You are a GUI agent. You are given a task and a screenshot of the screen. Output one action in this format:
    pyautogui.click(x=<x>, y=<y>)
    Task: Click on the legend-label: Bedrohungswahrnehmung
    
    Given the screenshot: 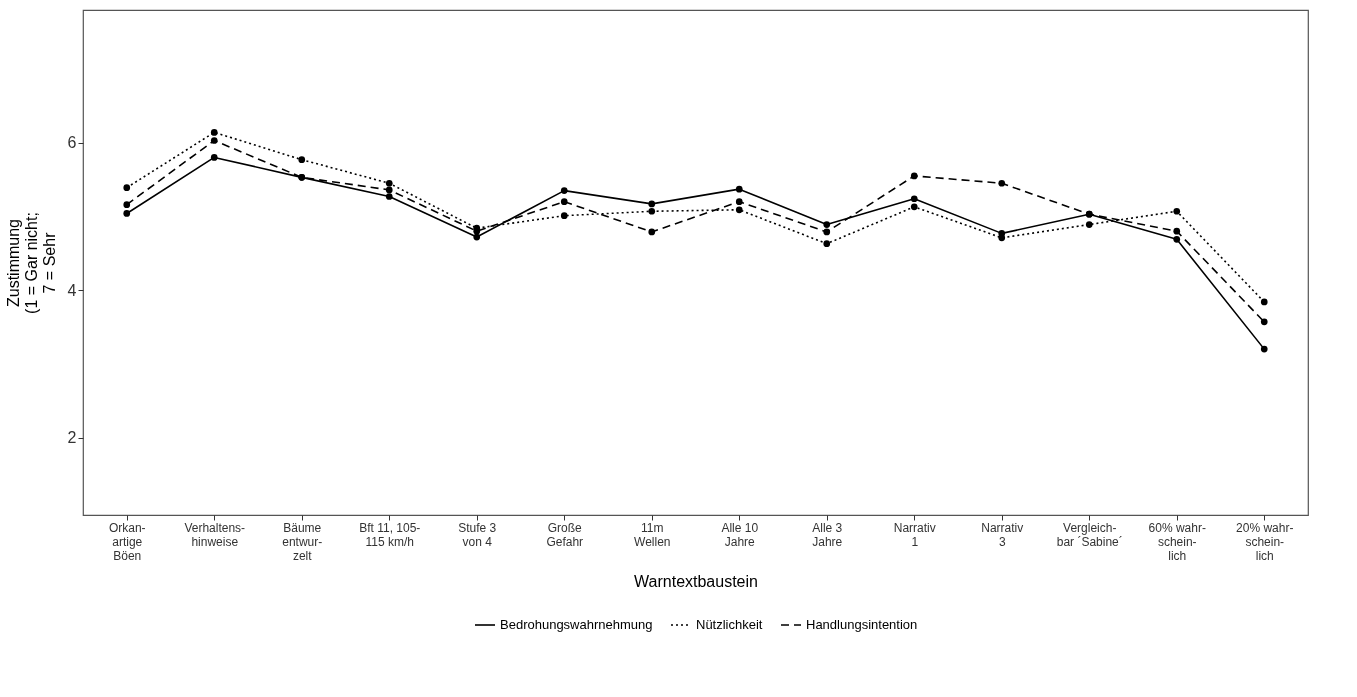 What is the action you would take?
    pyautogui.click(x=576, y=624)
    